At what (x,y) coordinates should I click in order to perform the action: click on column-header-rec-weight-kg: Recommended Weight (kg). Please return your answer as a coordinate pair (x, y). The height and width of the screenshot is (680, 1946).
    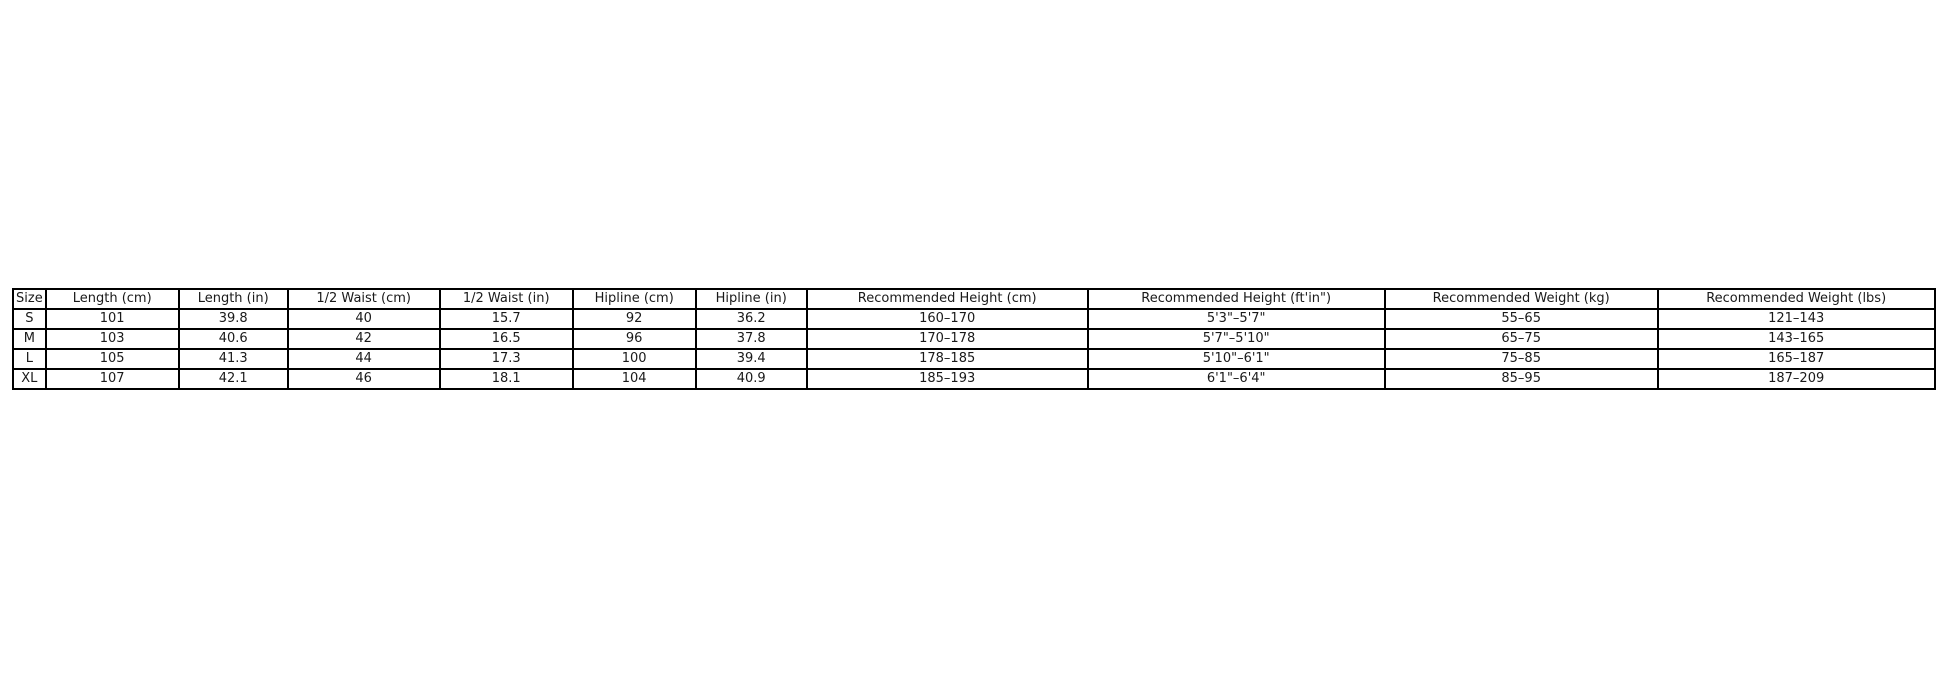
    Looking at the image, I should click on (1521, 299).